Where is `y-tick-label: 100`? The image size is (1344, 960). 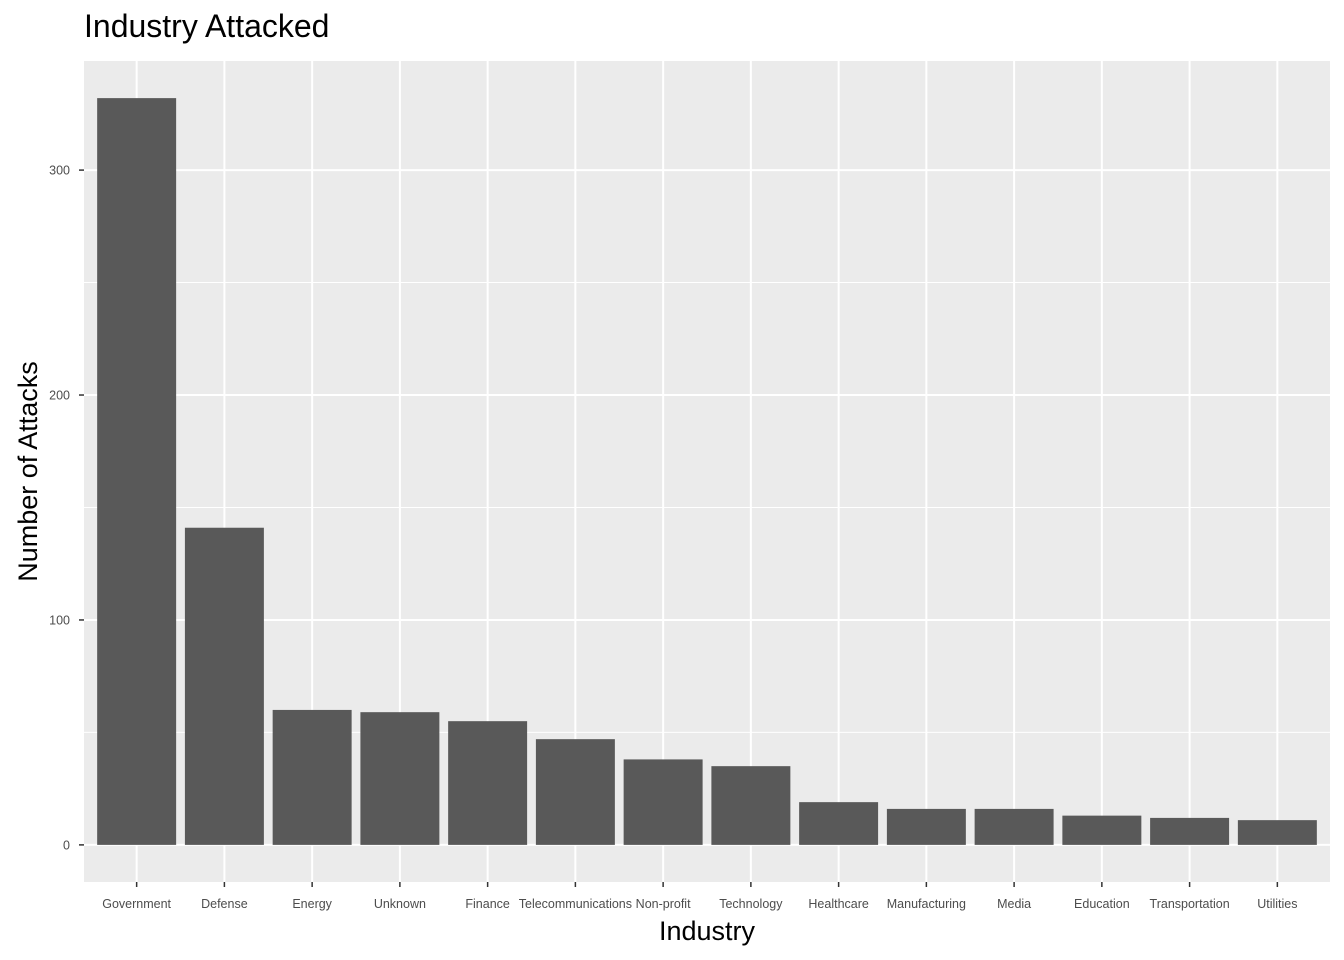 y-tick-label: 100 is located at coordinates (59, 620).